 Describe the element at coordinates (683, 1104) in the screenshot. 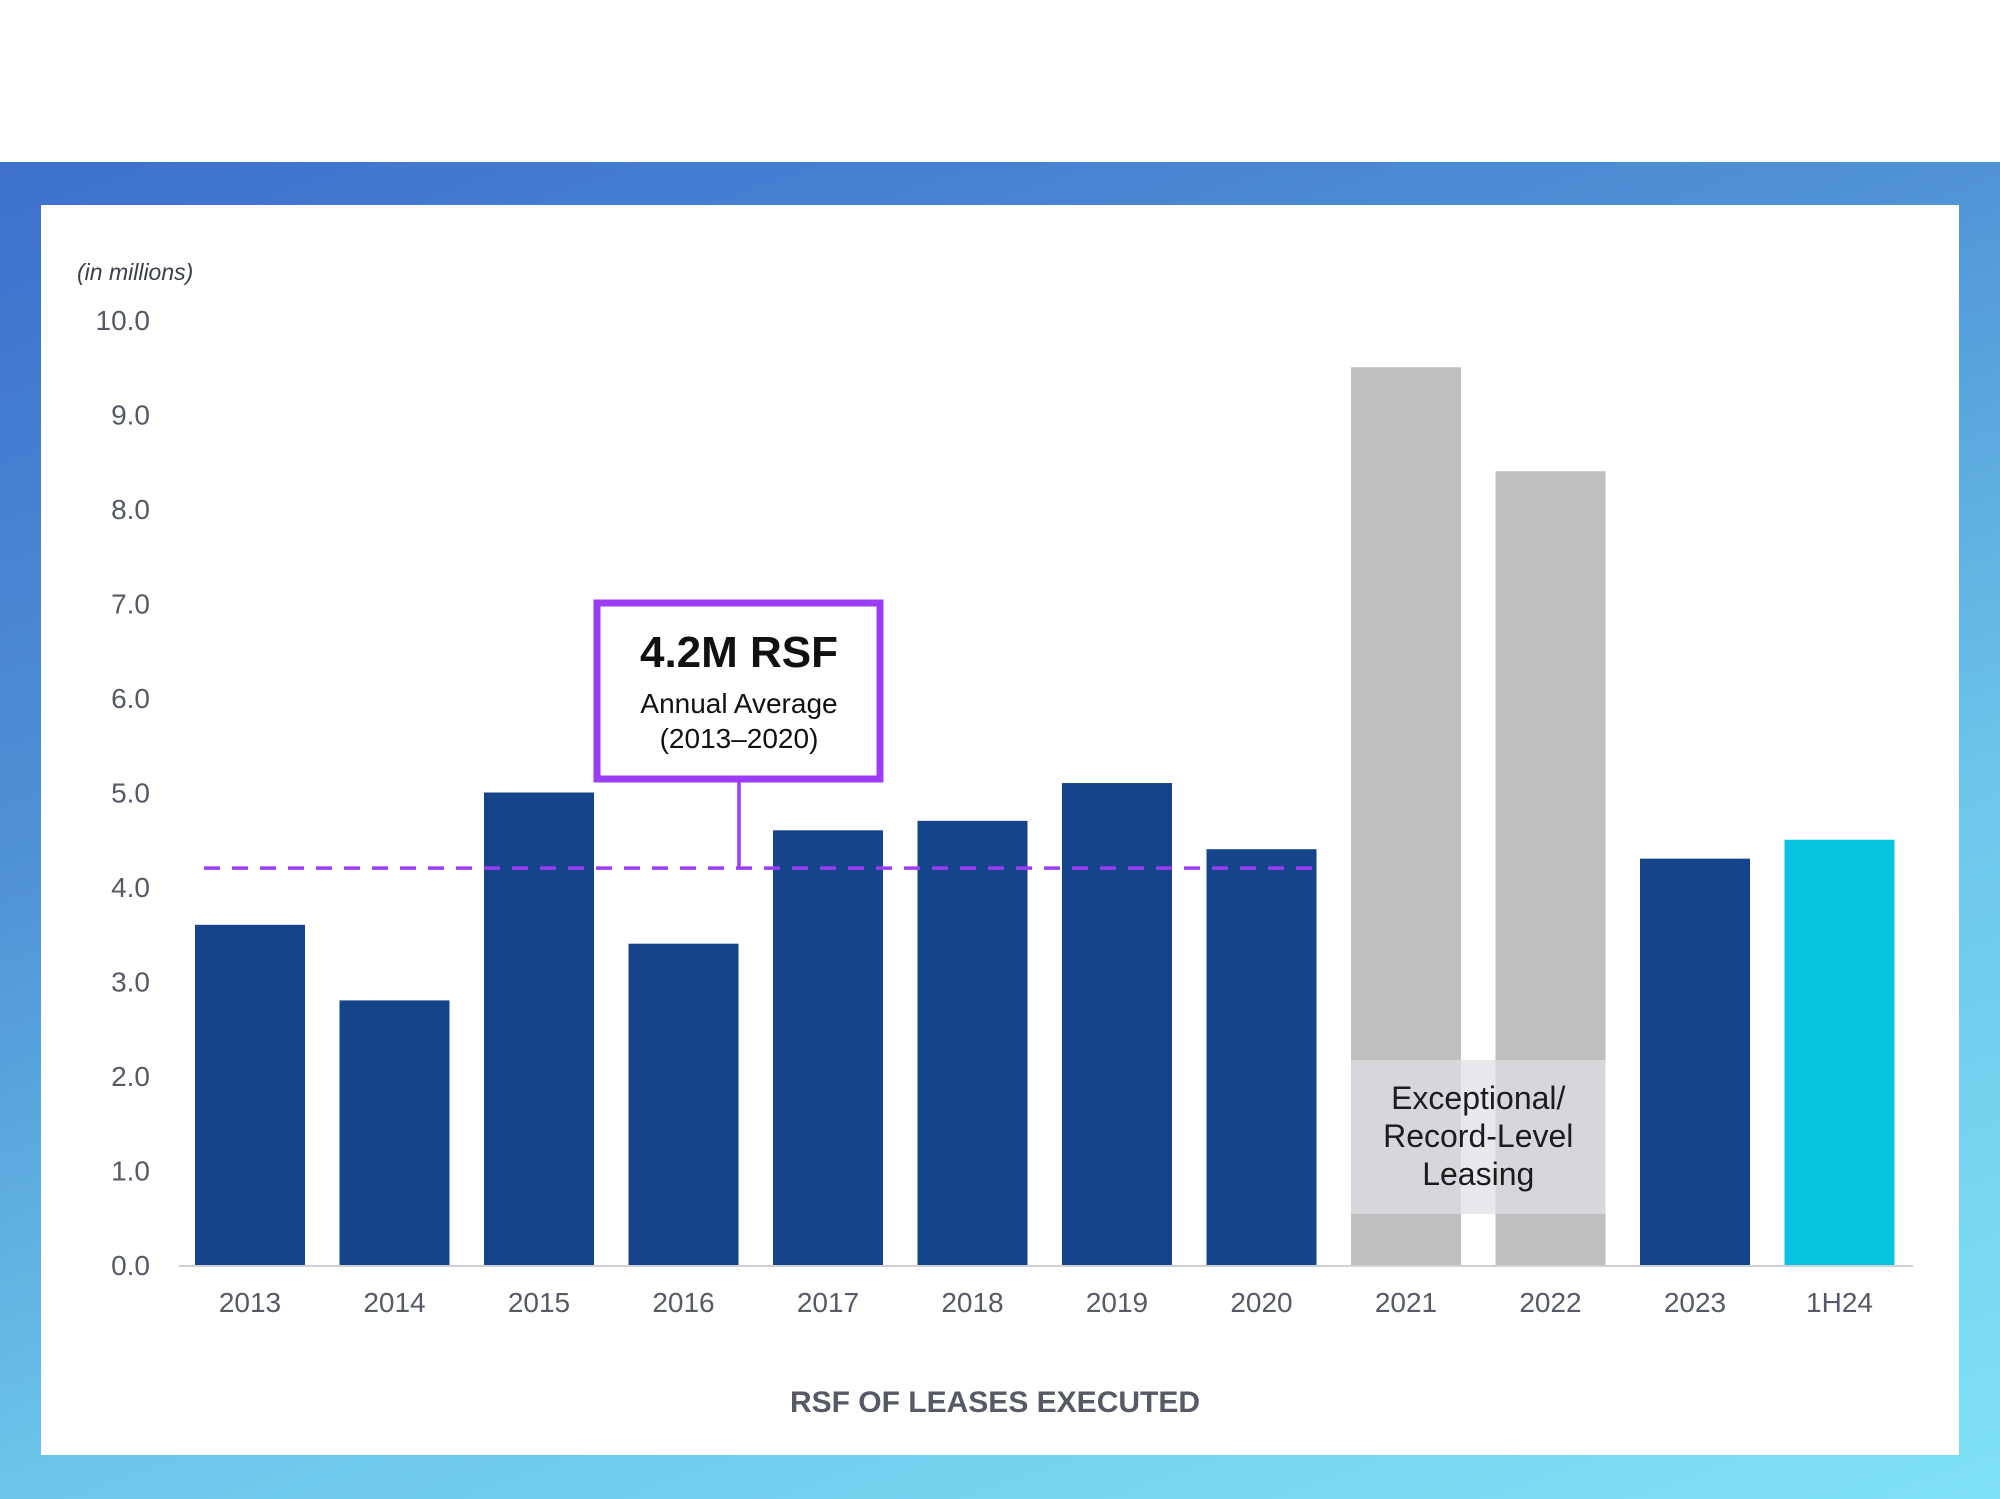

I see `bar-2016` at that location.